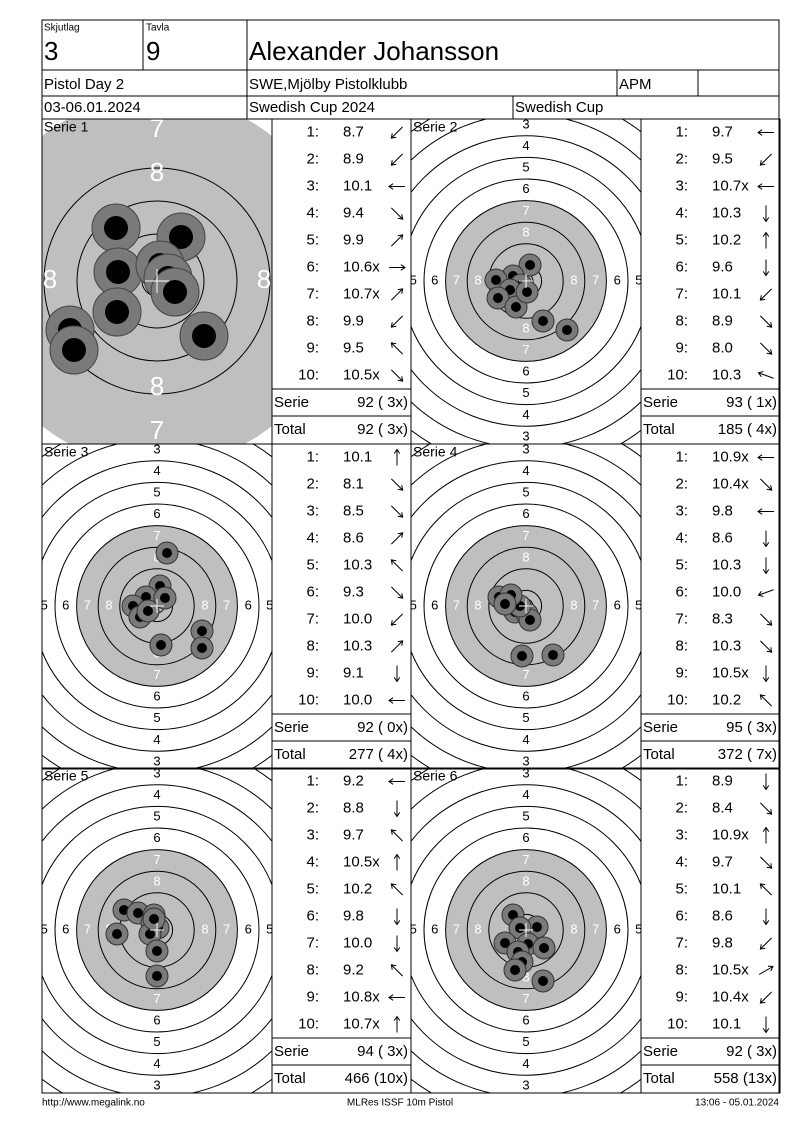  I want to click on shot-score: 10.6x, so click(361, 266).